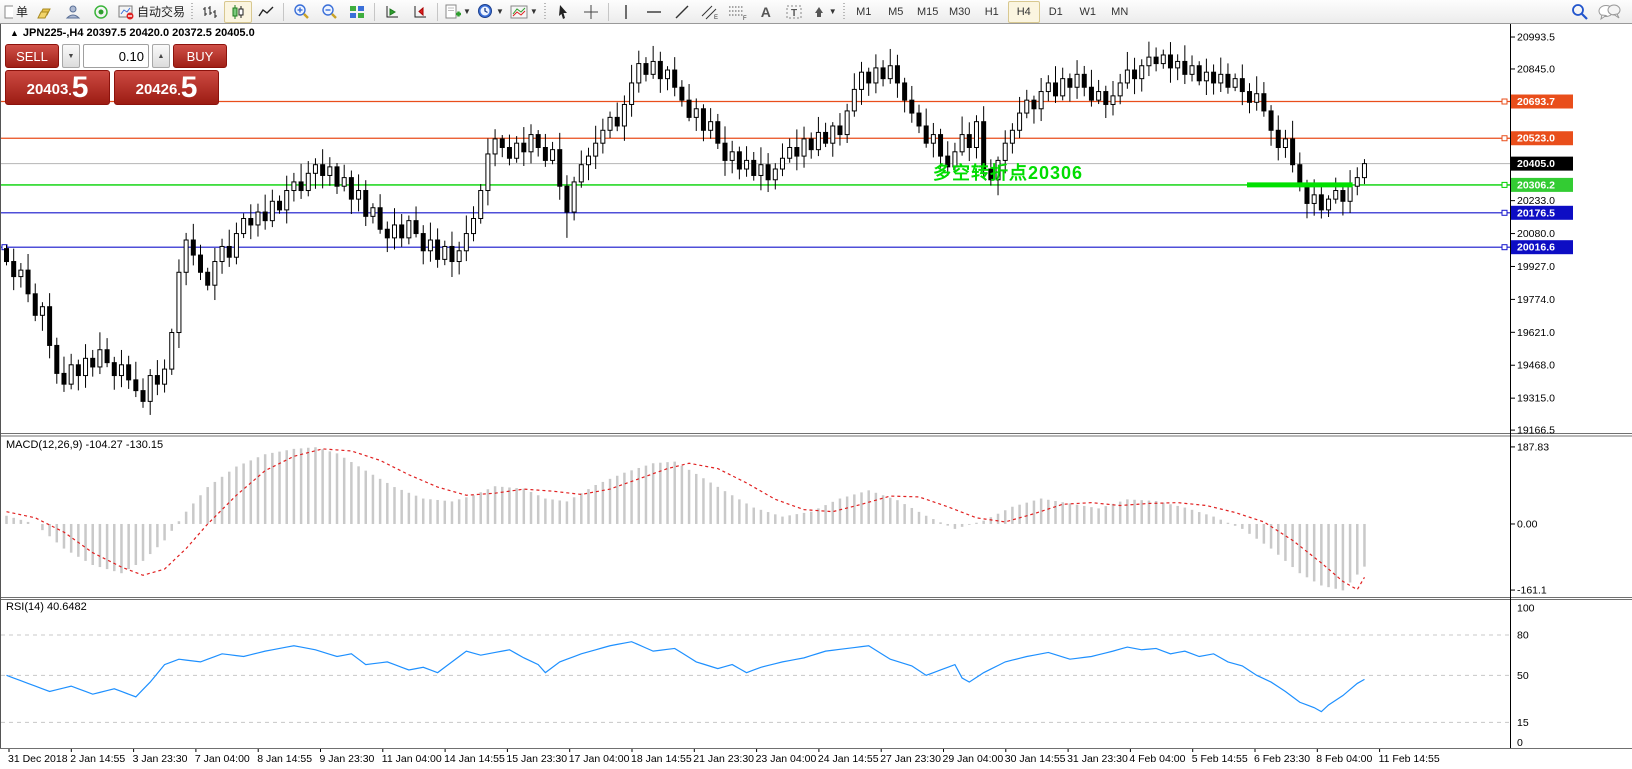 The image size is (1632, 769). I want to click on templates-caret: ▼, so click(533, 11).